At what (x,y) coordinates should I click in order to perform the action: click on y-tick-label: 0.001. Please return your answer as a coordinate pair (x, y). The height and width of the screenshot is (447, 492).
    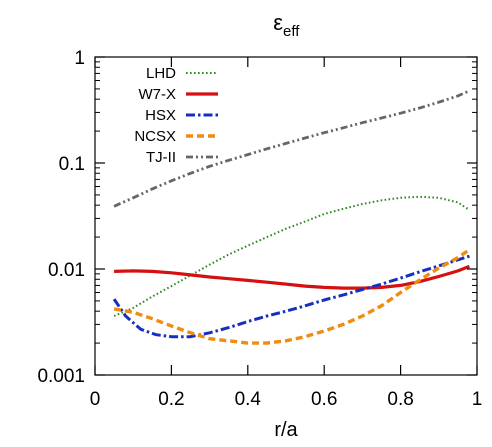
    Looking at the image, I should click on (61, 376).